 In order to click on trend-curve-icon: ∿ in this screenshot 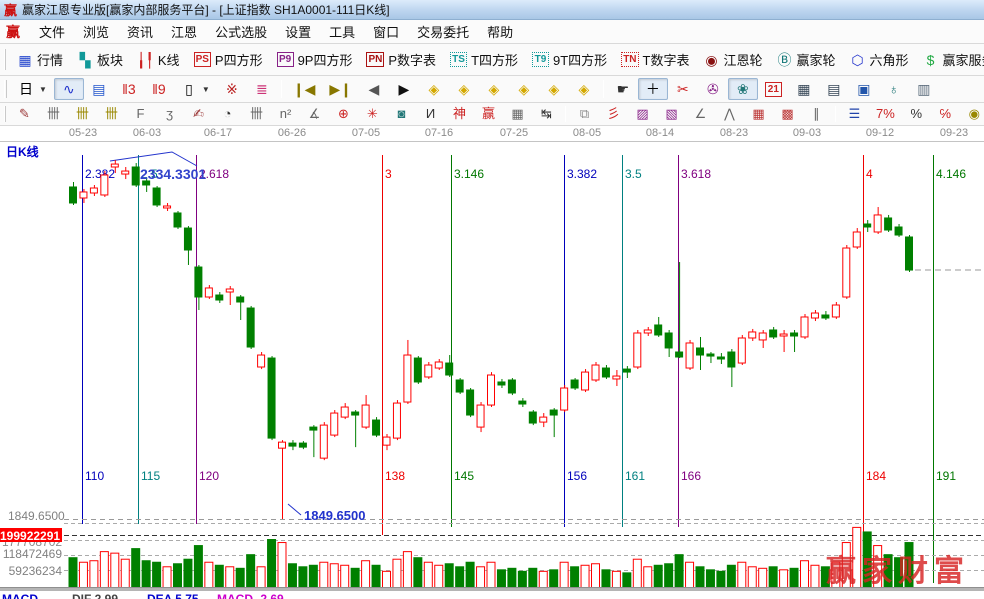, I will do `click(68, 89)`.